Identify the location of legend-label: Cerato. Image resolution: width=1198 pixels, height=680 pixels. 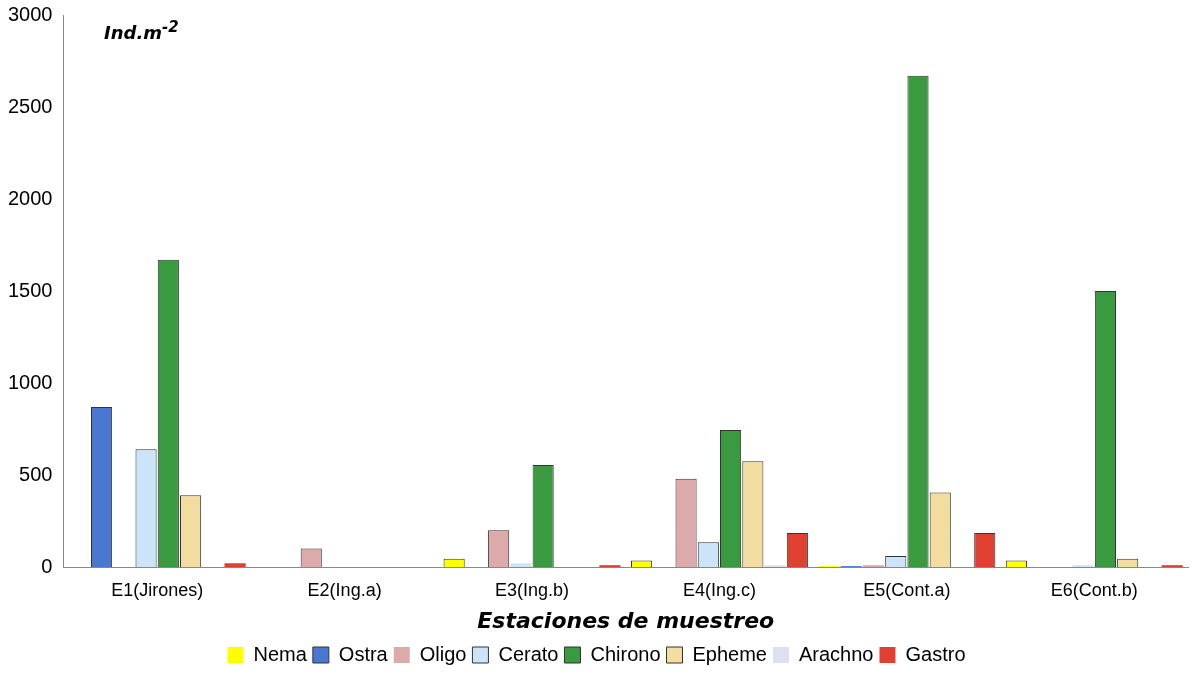
(528, 653).